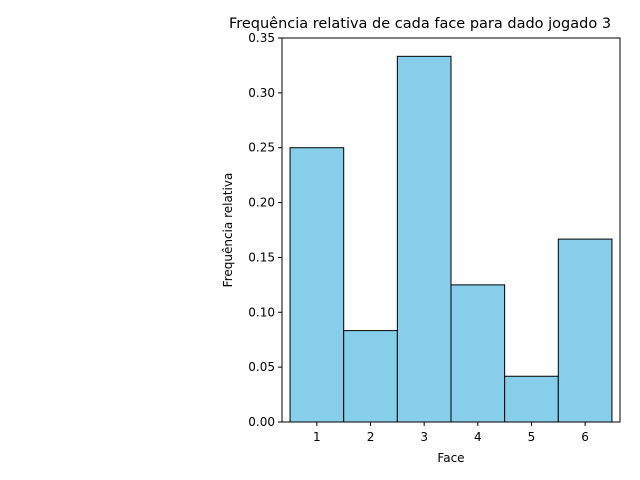 This screenshot has width=640, height=480. Describe the element at coordinates (265, 230) in the screenshot. I see `y-axis-ticks: 0.00 0.05 0.10 0.15 0.20 0.25 0.30 0.35` at that location.